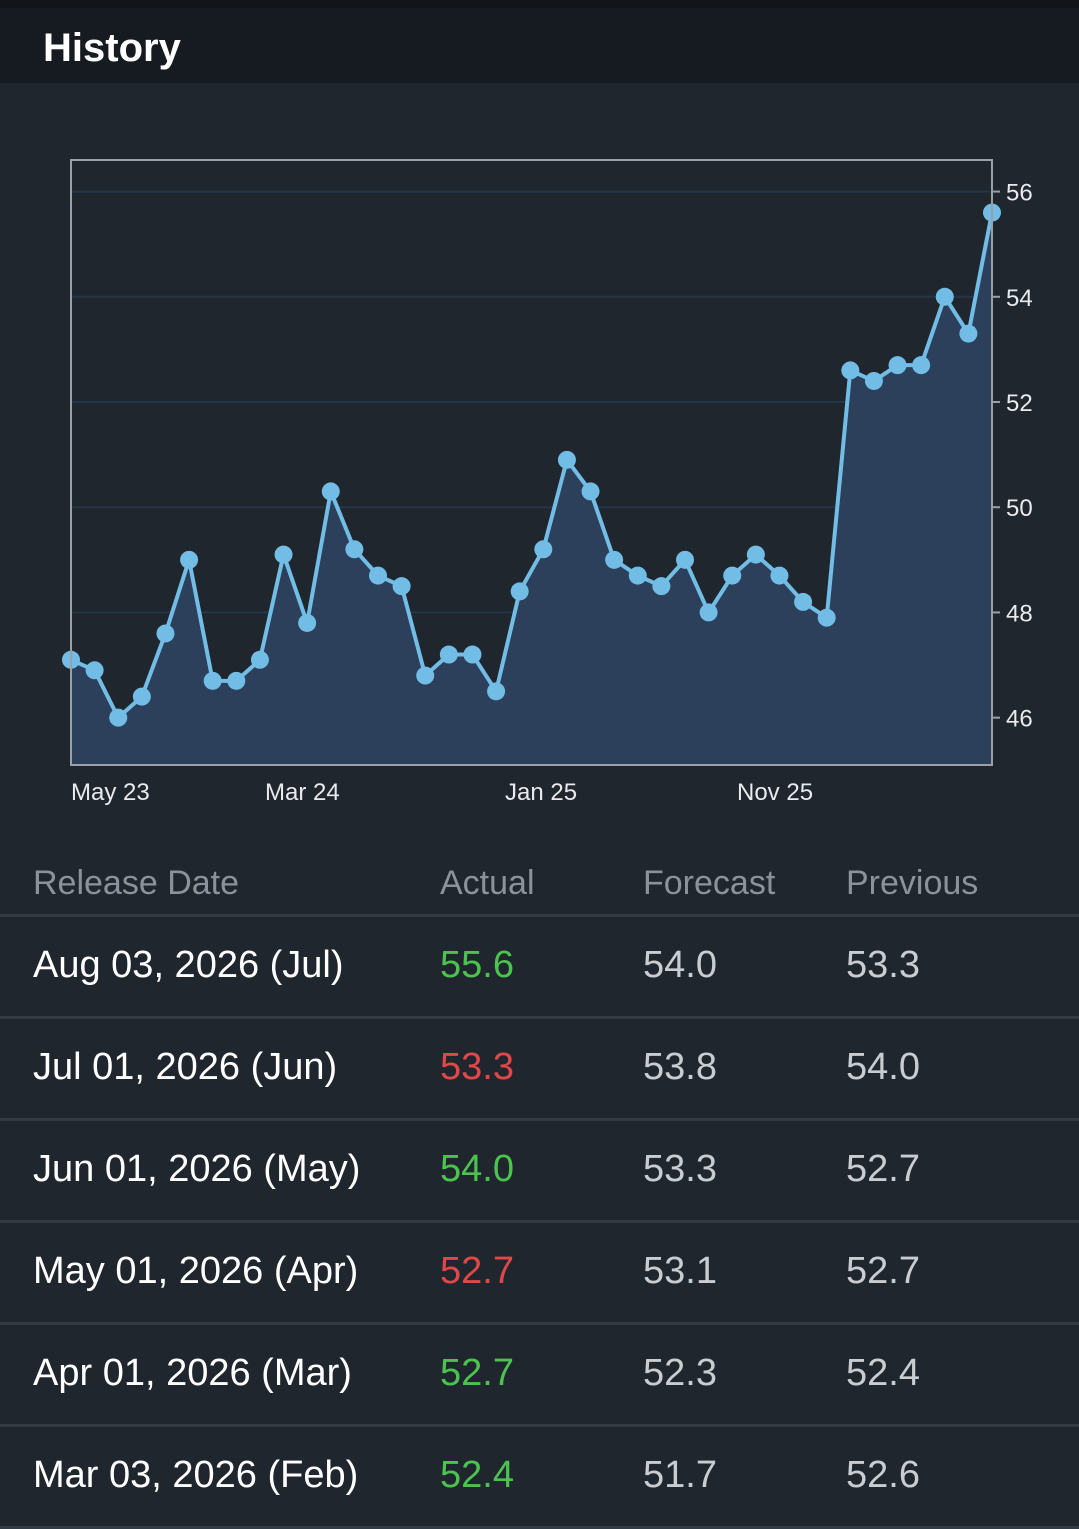  I want to click on previous-value: 53.3, so click(883, 965).